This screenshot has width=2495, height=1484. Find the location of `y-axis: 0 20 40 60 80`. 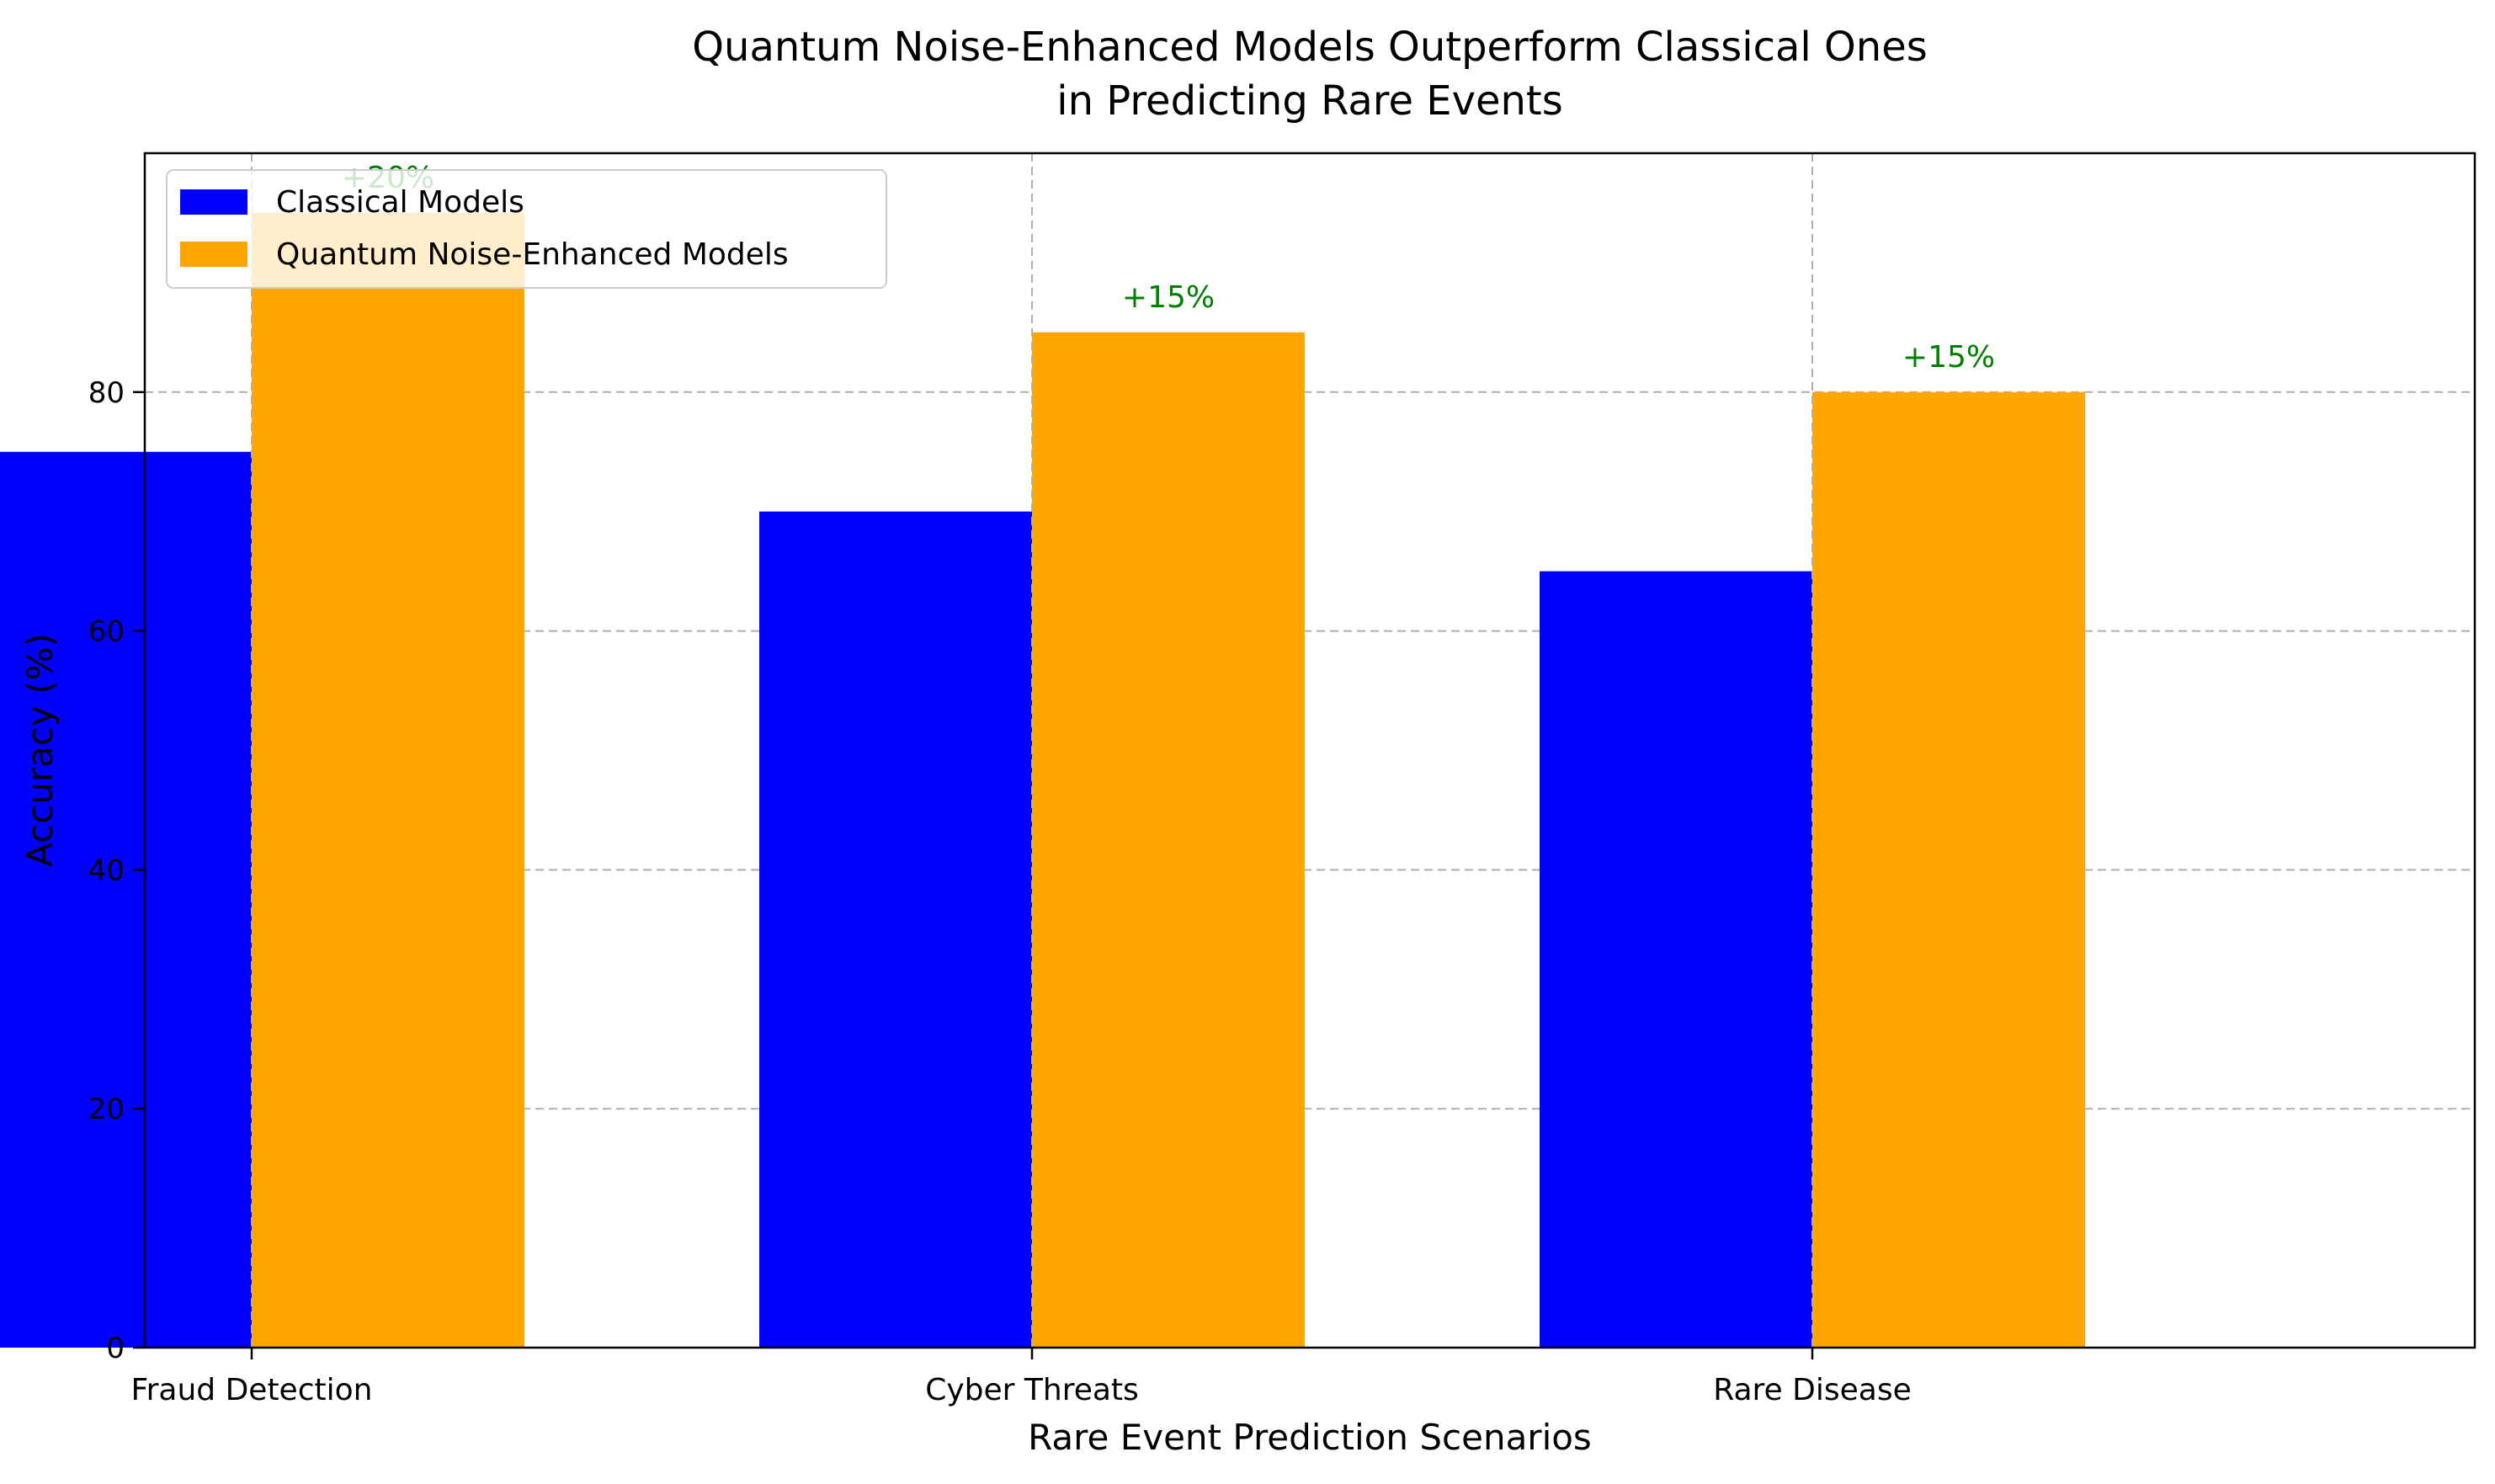

y-axis: 0 20 40 60 80 is located at coordinates (116, 870).